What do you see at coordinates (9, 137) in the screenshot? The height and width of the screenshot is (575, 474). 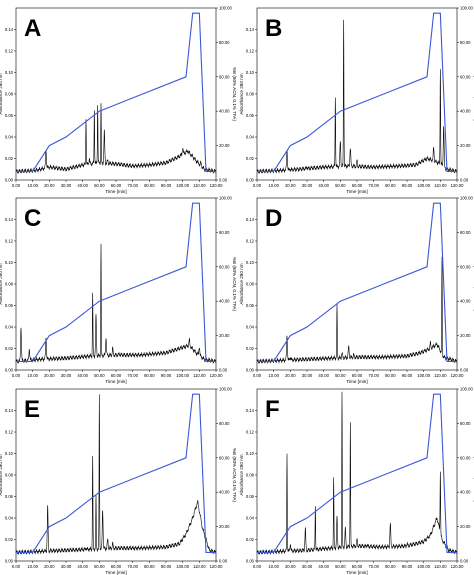 I see `y-left-tick-label: 0.04` at bounding box center [9, 137].